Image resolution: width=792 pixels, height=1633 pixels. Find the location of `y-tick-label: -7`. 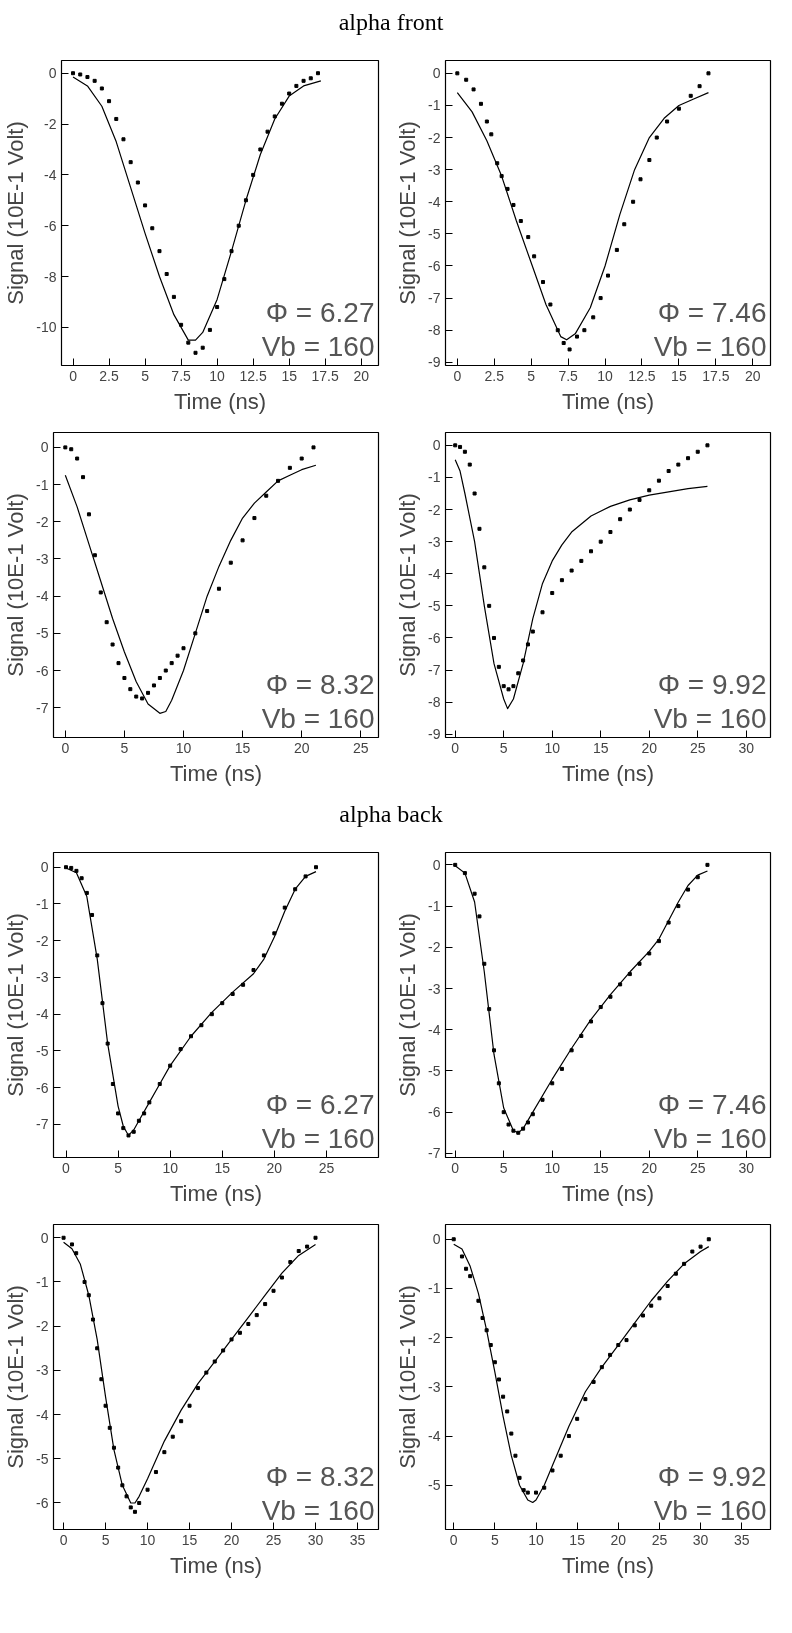

y-tick-label: -7 is located at coordinates (434, 1153).